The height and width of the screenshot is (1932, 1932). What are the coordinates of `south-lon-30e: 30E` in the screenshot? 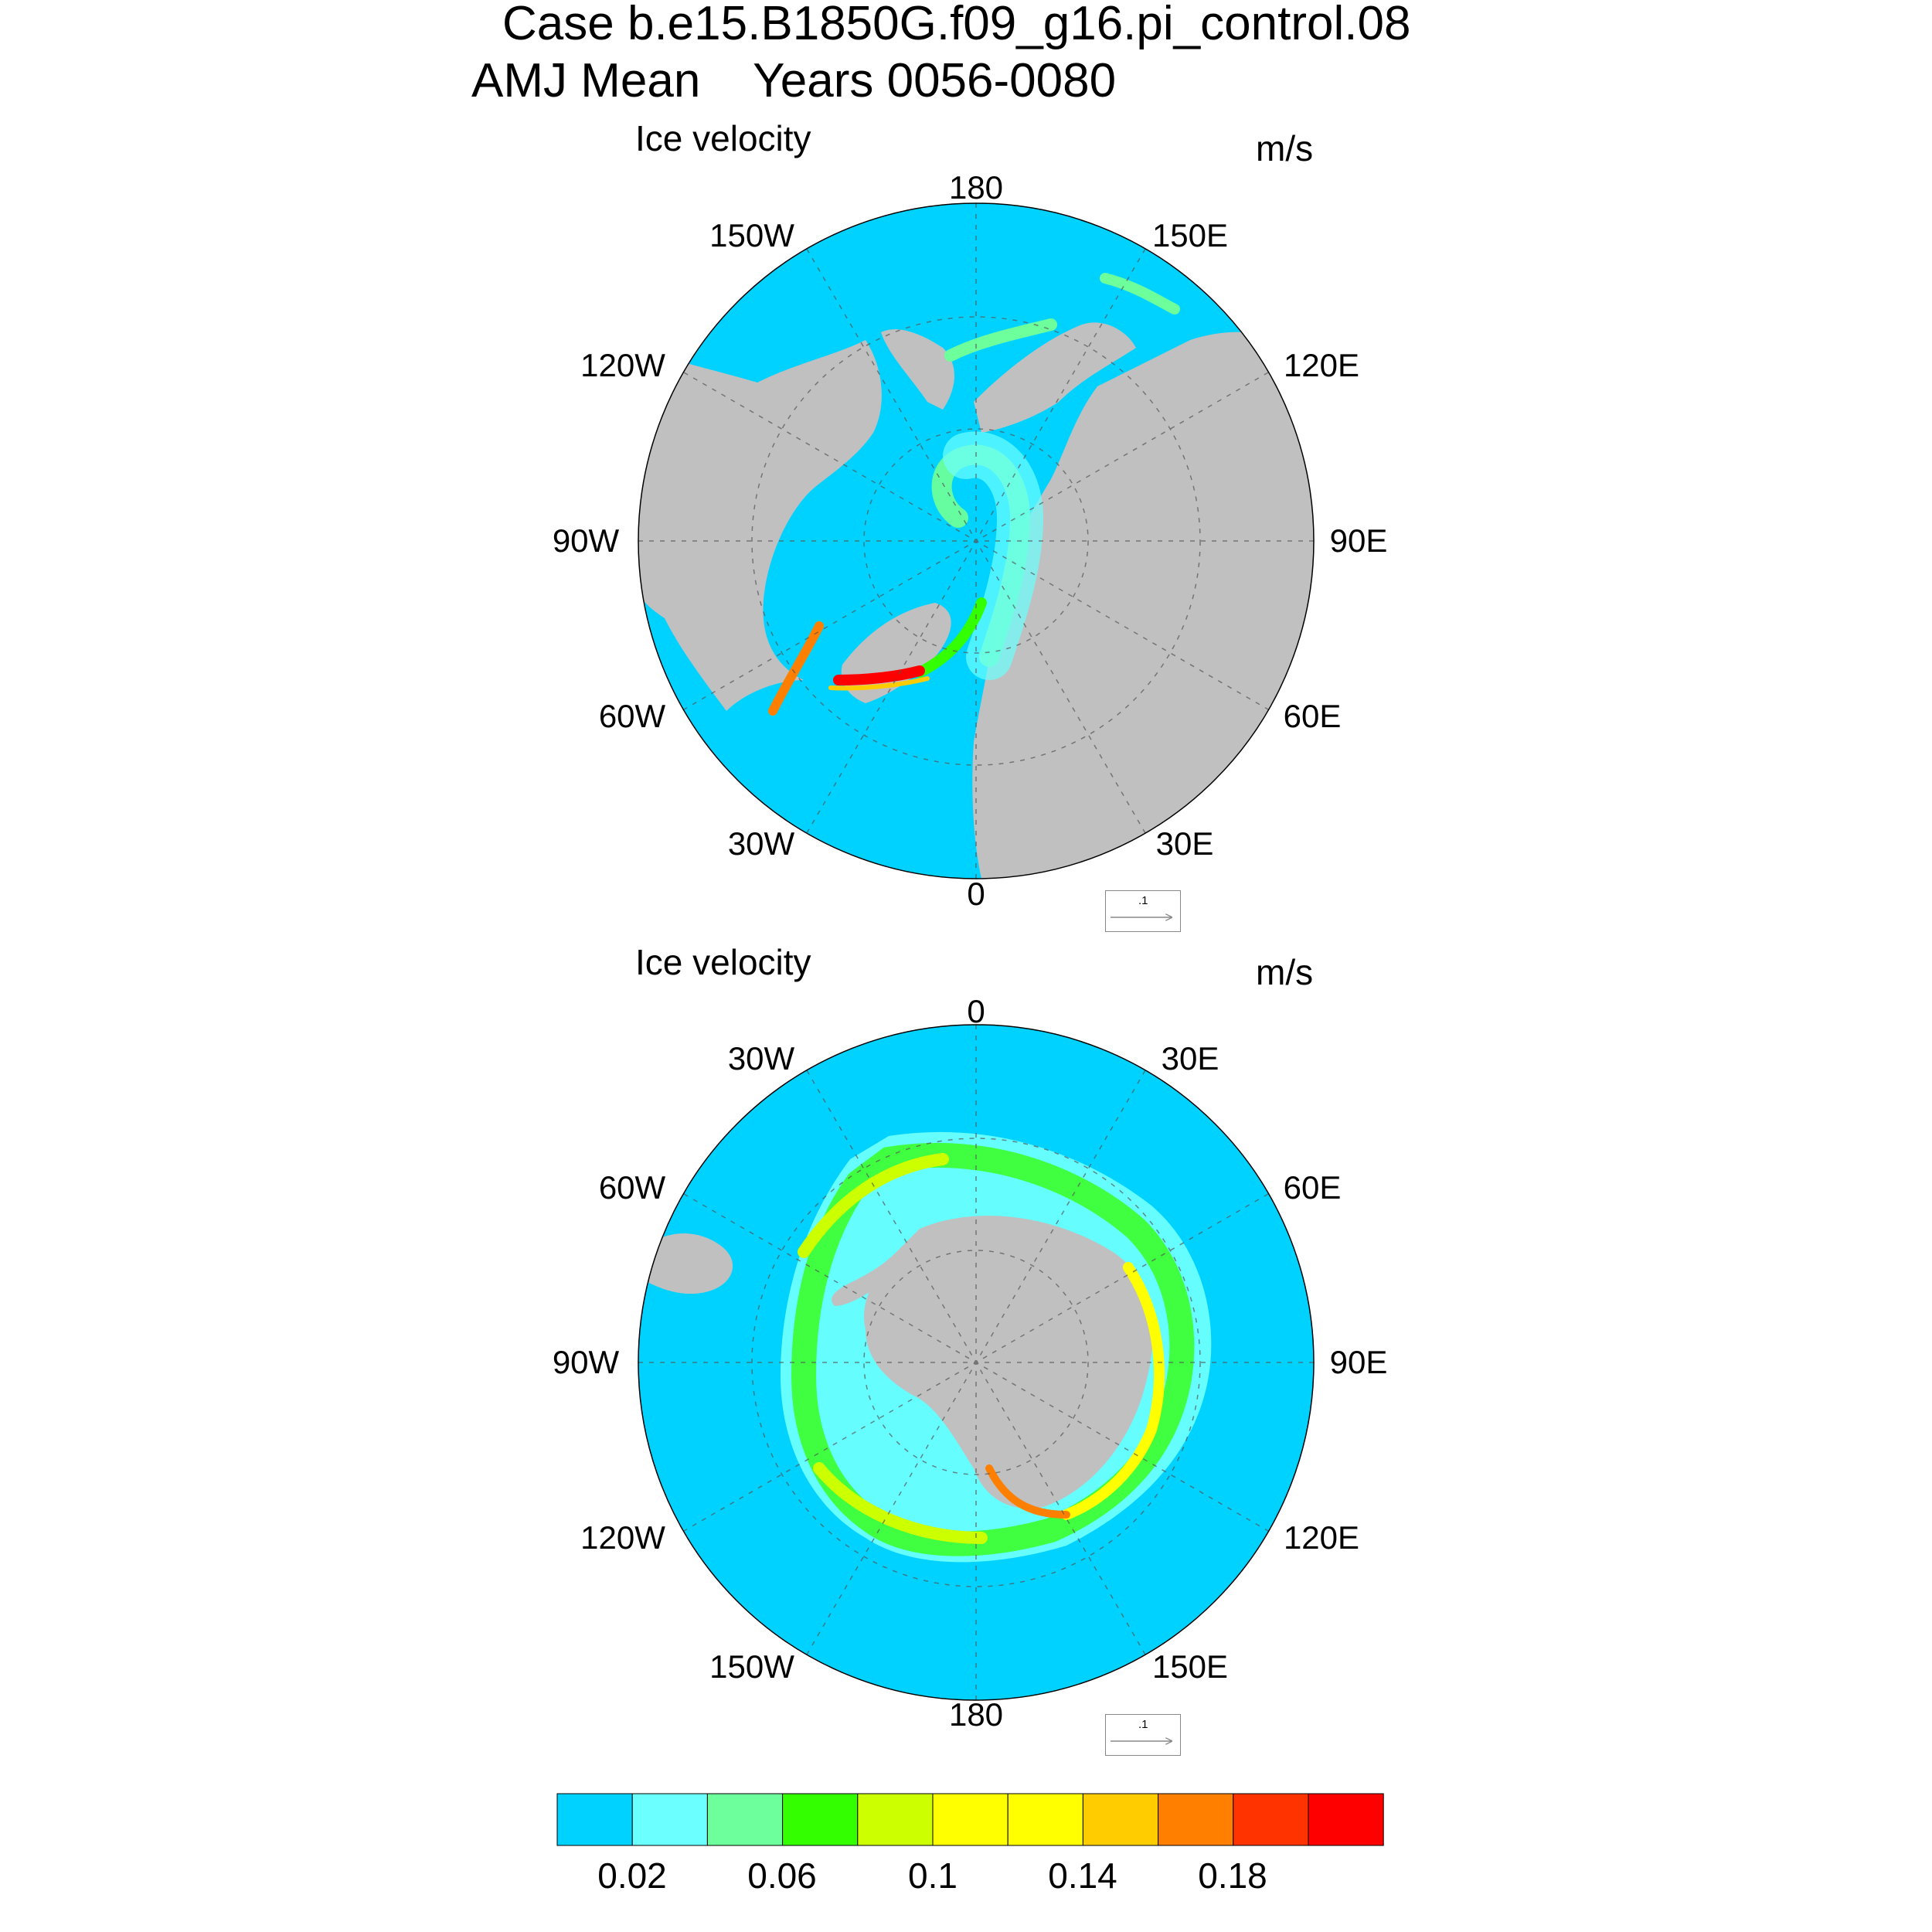 It's located at (1190, 1058).